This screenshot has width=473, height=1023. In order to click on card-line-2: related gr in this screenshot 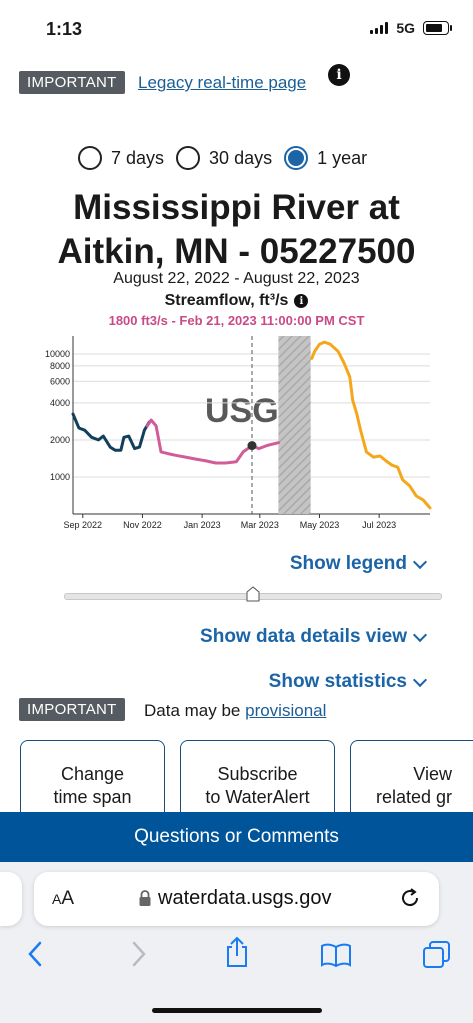, I will do `click(413, 797)`.